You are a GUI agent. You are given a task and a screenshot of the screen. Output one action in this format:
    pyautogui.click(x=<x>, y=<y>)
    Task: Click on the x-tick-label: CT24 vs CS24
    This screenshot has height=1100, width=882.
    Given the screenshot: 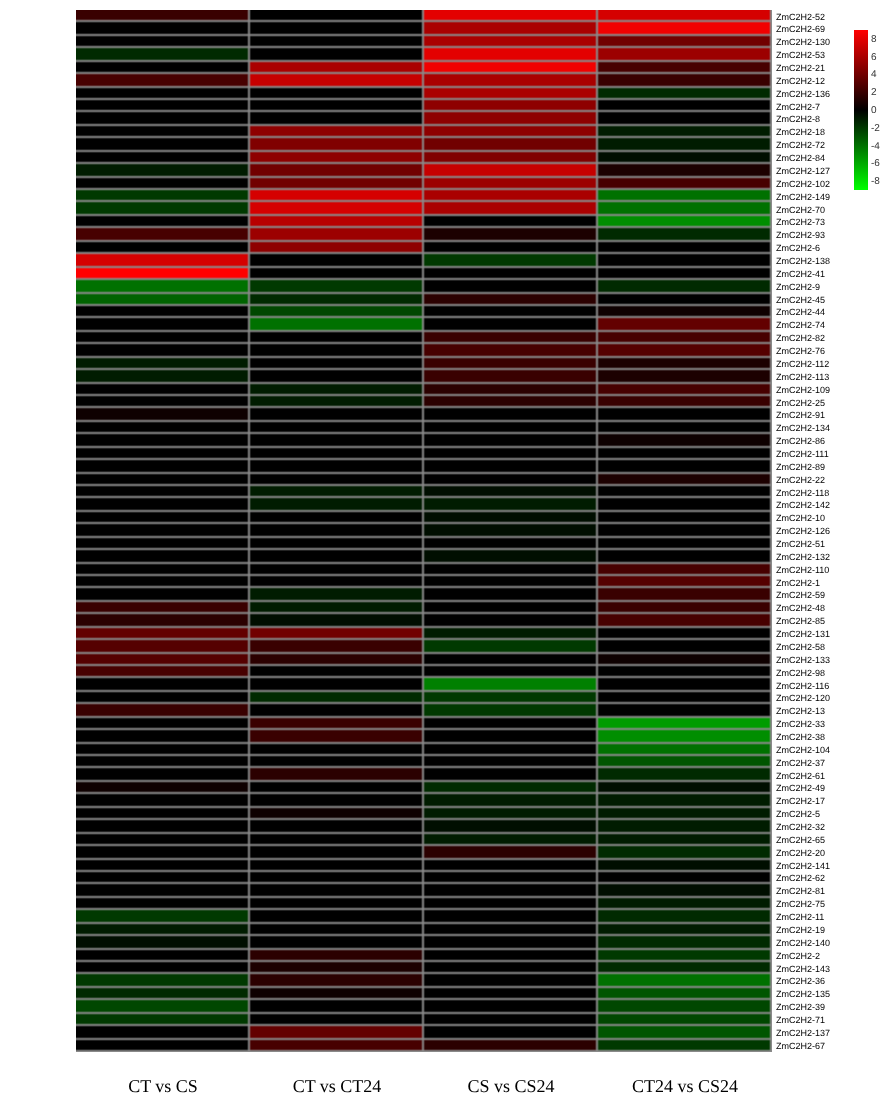 What is the action you would take?
    pyautogui.click(x=685, y=1086)
    